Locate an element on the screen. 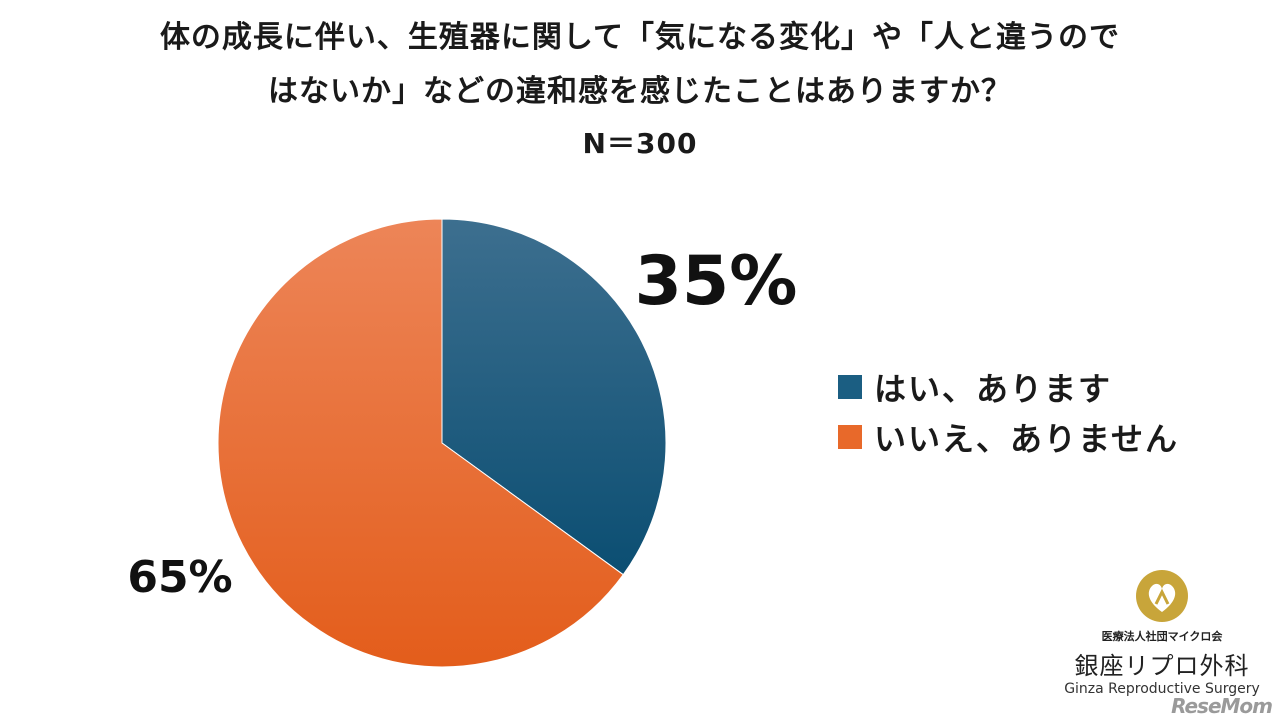 The height and width of the screenshot is (720, 1280). legend-item-no: いいえ、ありません is located at coordinates (1008, 437).